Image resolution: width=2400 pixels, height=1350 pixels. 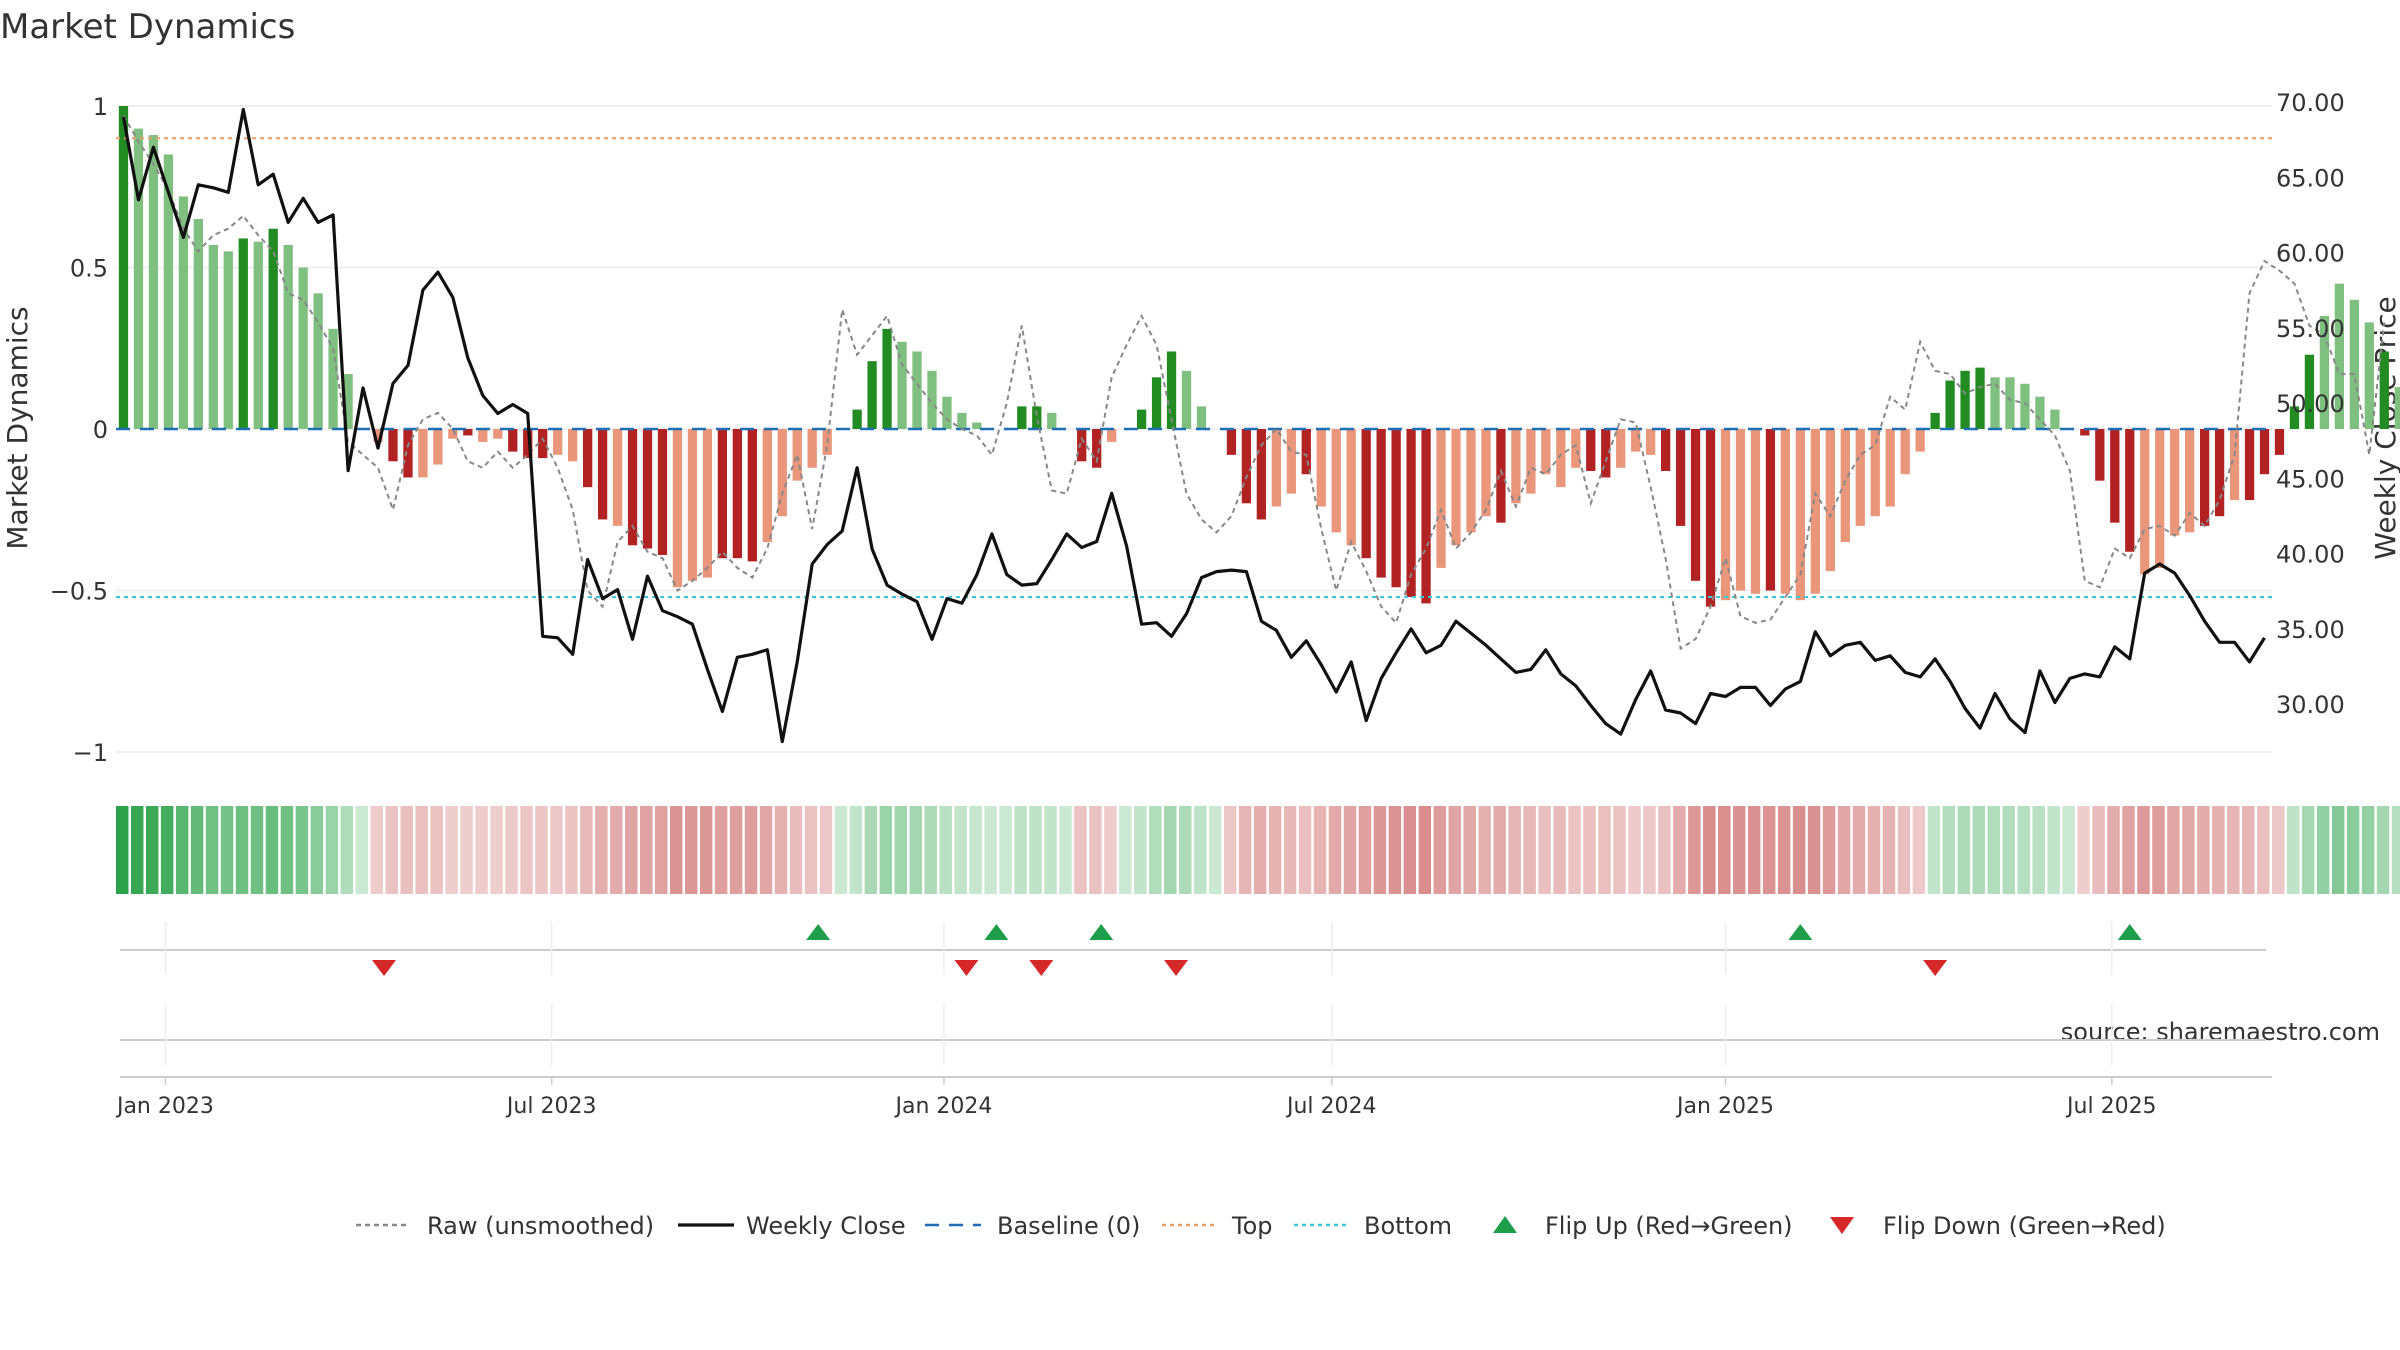 I want to click on y-tick-label: 0, so click(x=100, y=430).